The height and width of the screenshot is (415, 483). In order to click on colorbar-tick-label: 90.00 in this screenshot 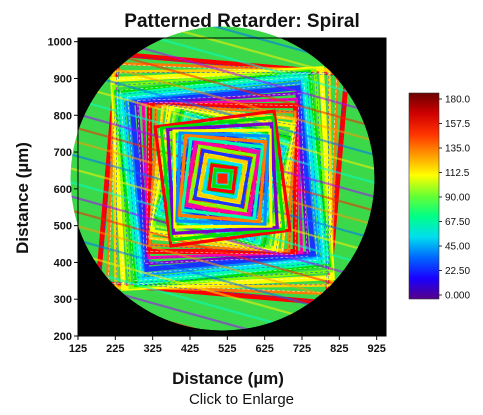, I will do `click(457, 198)`.